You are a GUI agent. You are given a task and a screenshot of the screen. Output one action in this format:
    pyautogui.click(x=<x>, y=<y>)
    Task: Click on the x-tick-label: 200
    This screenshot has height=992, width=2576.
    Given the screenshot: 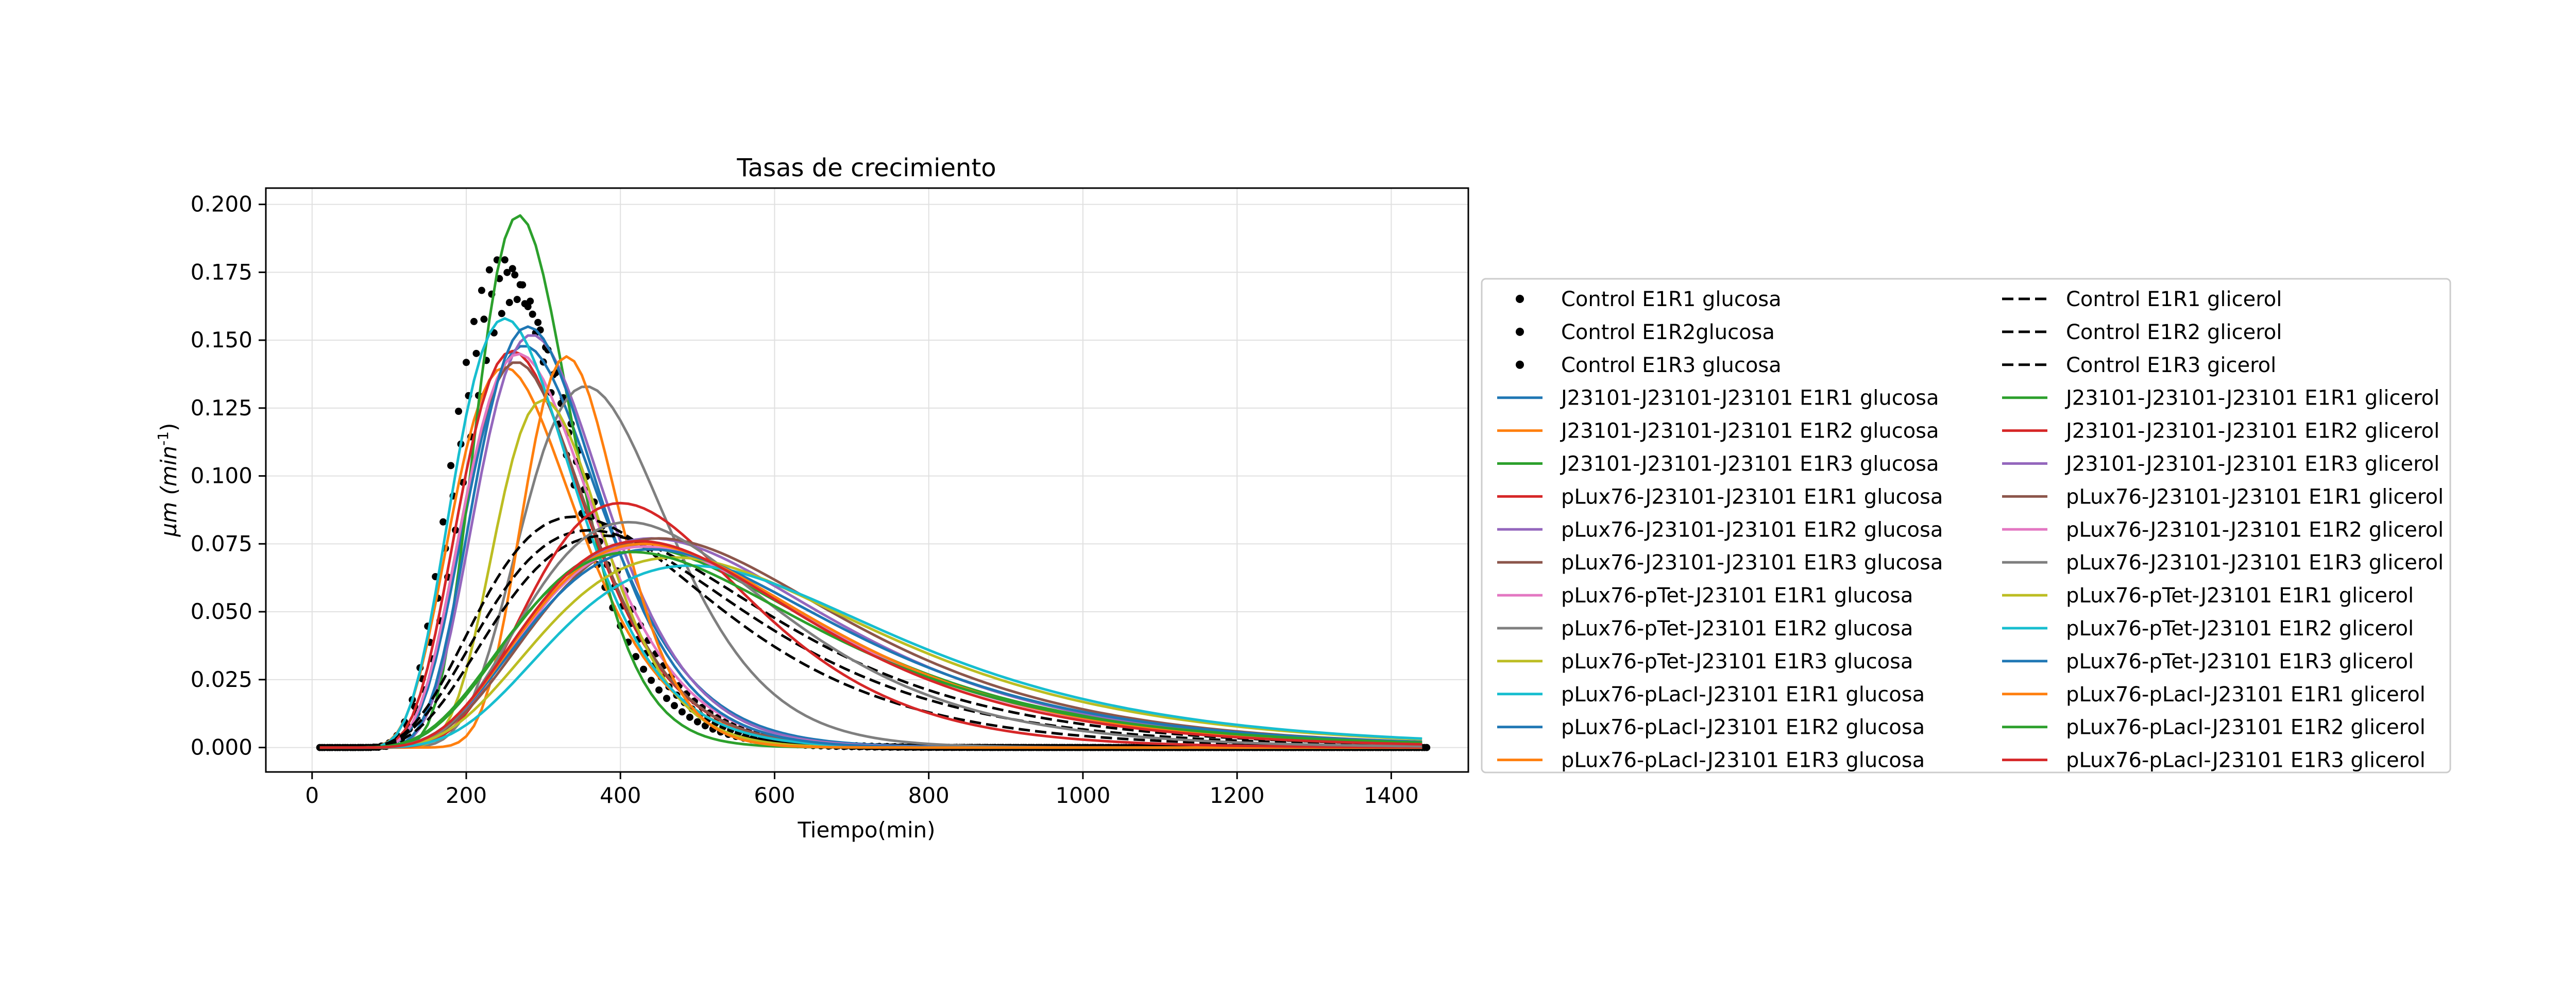 What is the action you would take?
    pyautogui.click(x=466, y=795)
    